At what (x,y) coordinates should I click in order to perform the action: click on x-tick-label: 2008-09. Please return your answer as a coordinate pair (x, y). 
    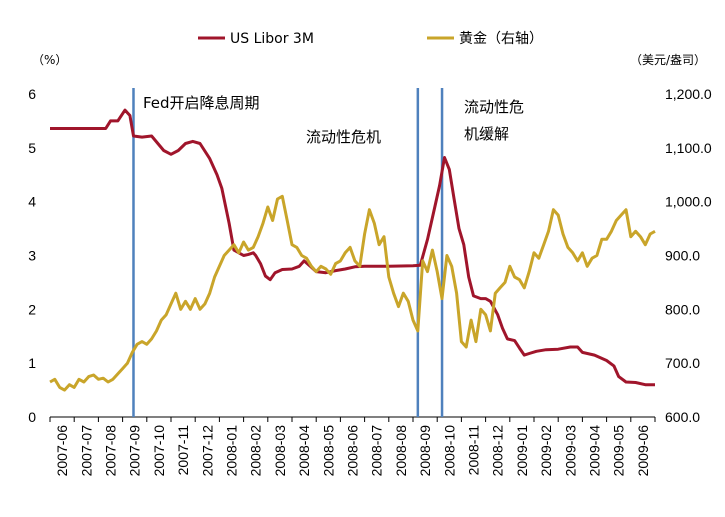
    Looking at the image, I should click on (425, 451).